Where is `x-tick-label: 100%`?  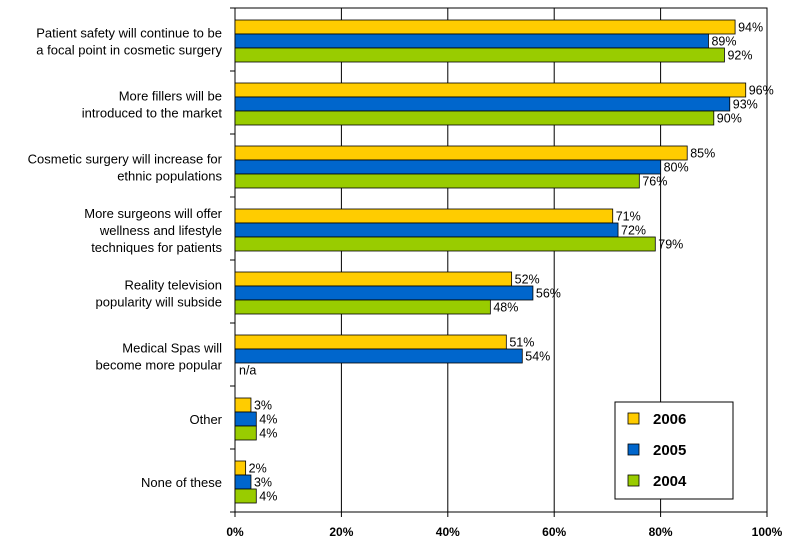 x-tick-label: 100% is located at coordinates (767, 532).